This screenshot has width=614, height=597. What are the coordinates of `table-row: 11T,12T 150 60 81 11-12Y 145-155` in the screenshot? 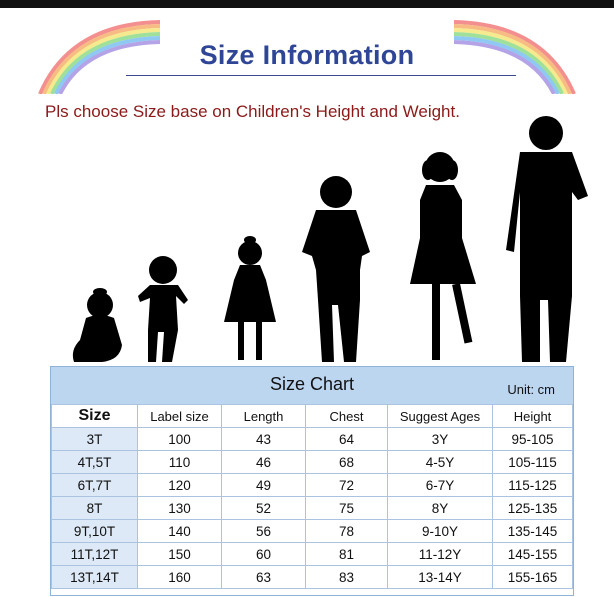 It's located at (312, 554).